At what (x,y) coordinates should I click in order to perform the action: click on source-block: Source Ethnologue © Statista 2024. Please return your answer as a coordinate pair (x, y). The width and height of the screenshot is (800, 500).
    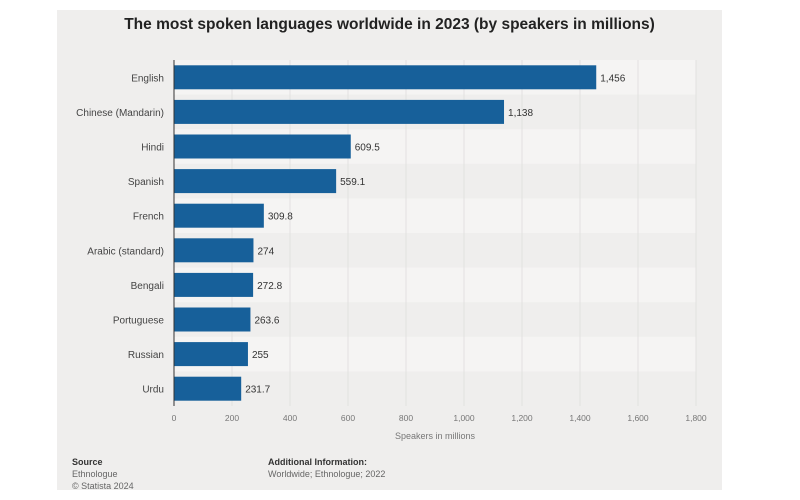
    Looking at the image, I should click on (103, 474).